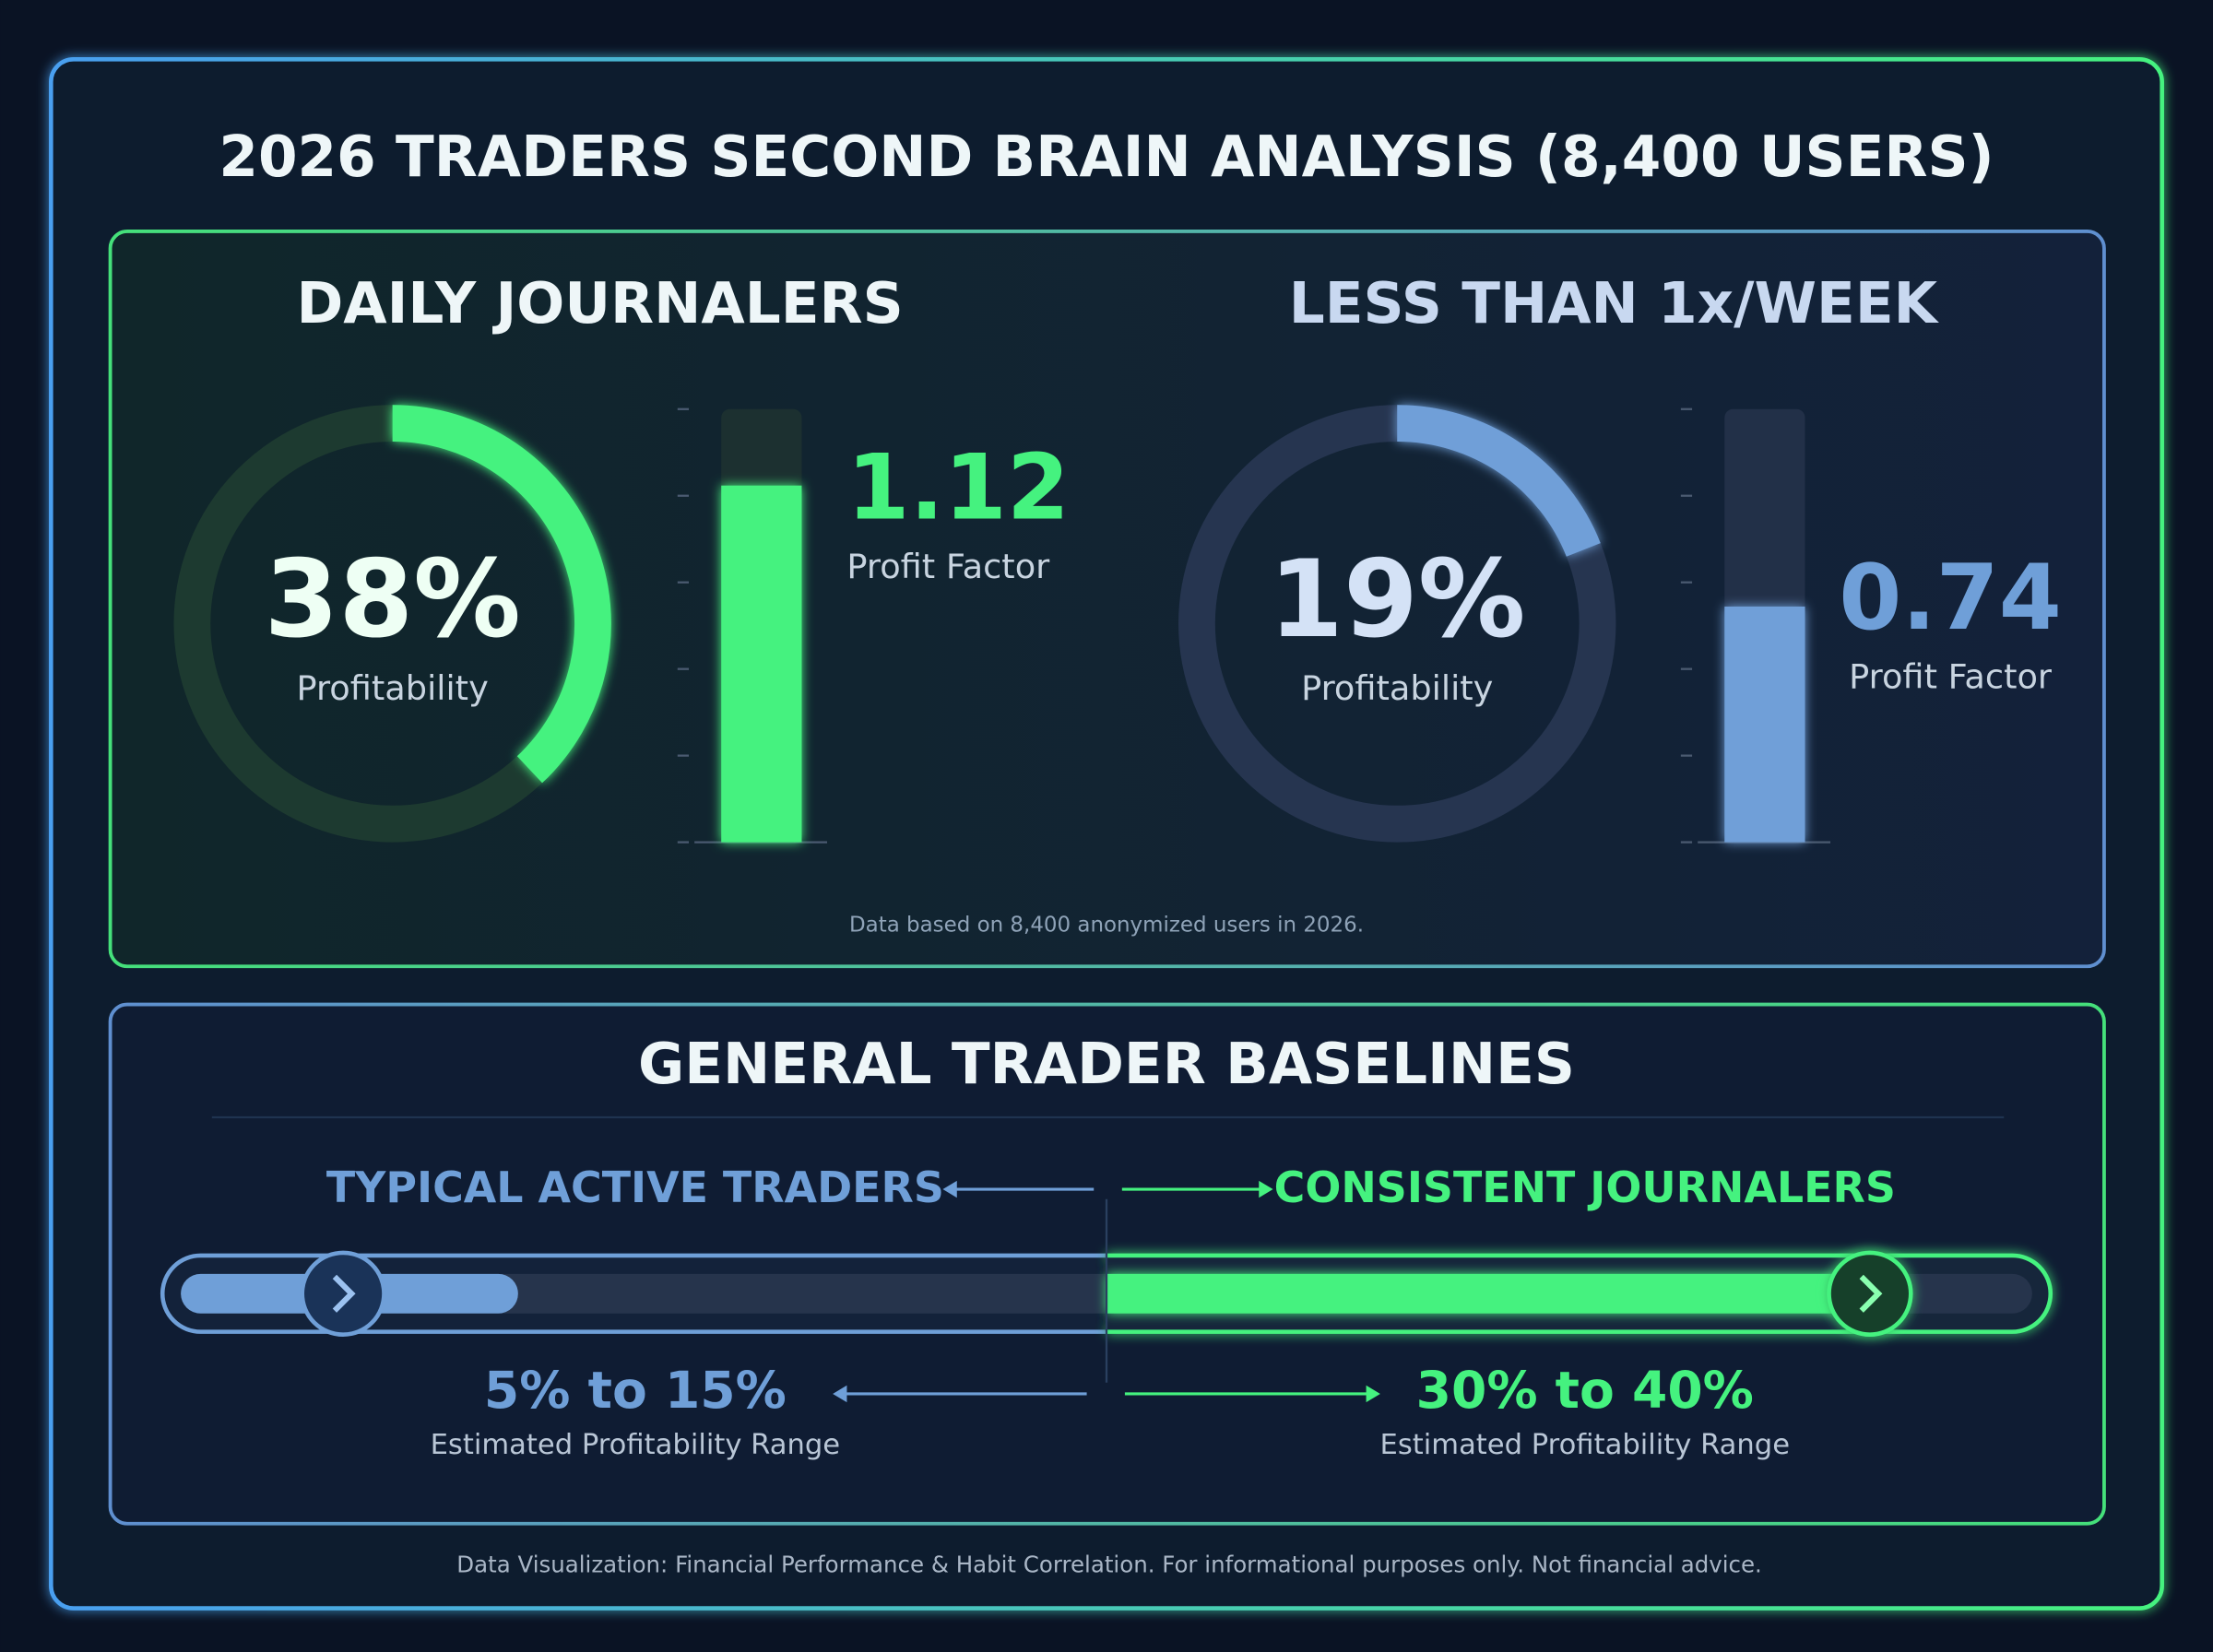  Describe the element at coordinates (392, 599) in the screenshot. I see `profitability-value: 38%` at that location.